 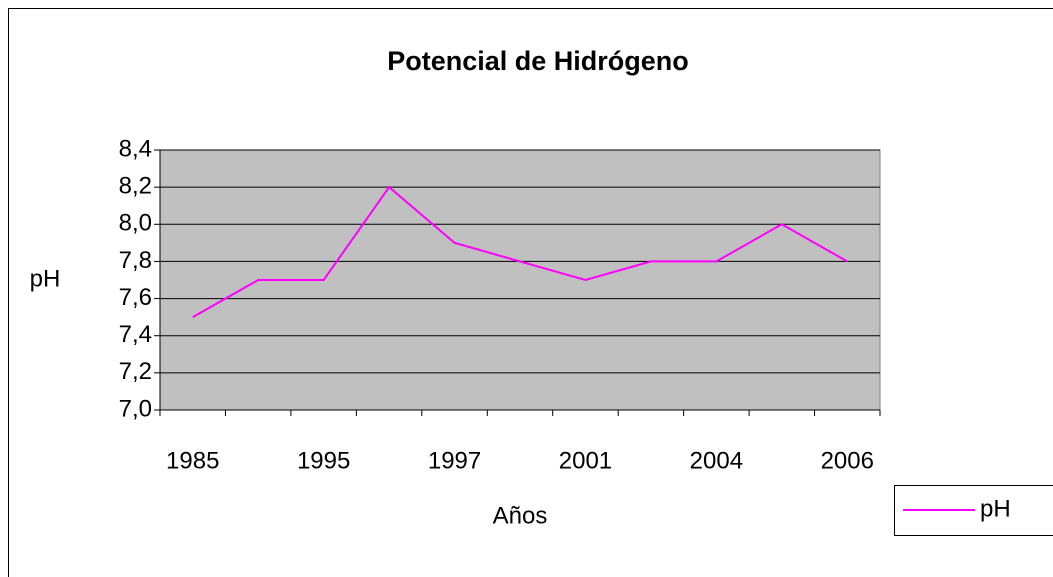 I want to click on y-tick-label: 7,0, so click(x=135, y=408).